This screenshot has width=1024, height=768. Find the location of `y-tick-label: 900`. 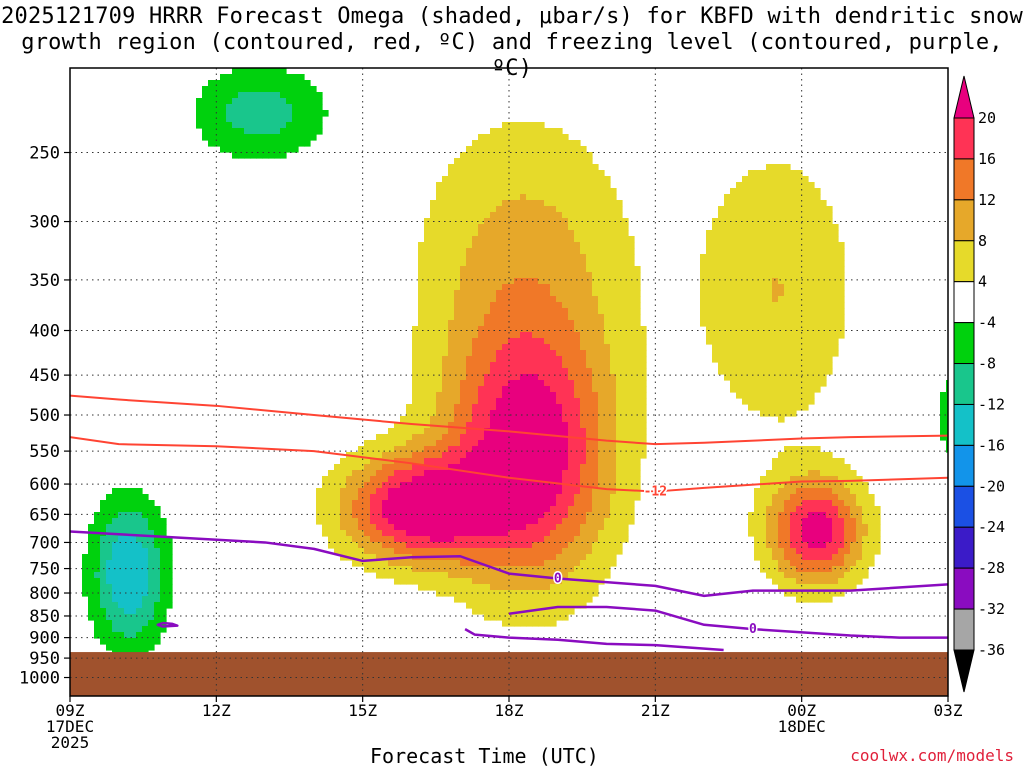

y-tick-label: 900 is located at coordinates (44, 639).